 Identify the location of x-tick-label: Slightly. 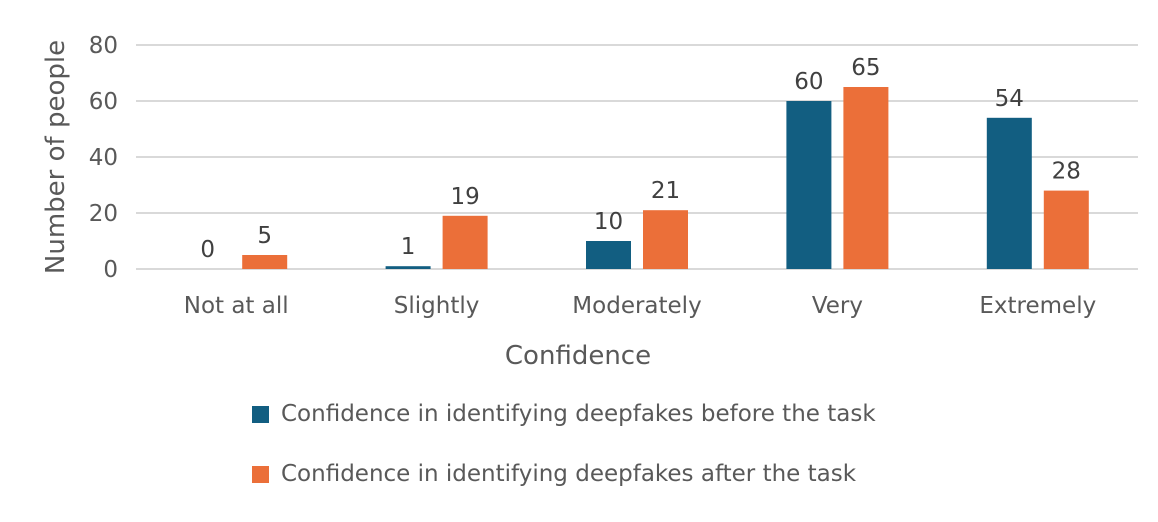
(437, 306).